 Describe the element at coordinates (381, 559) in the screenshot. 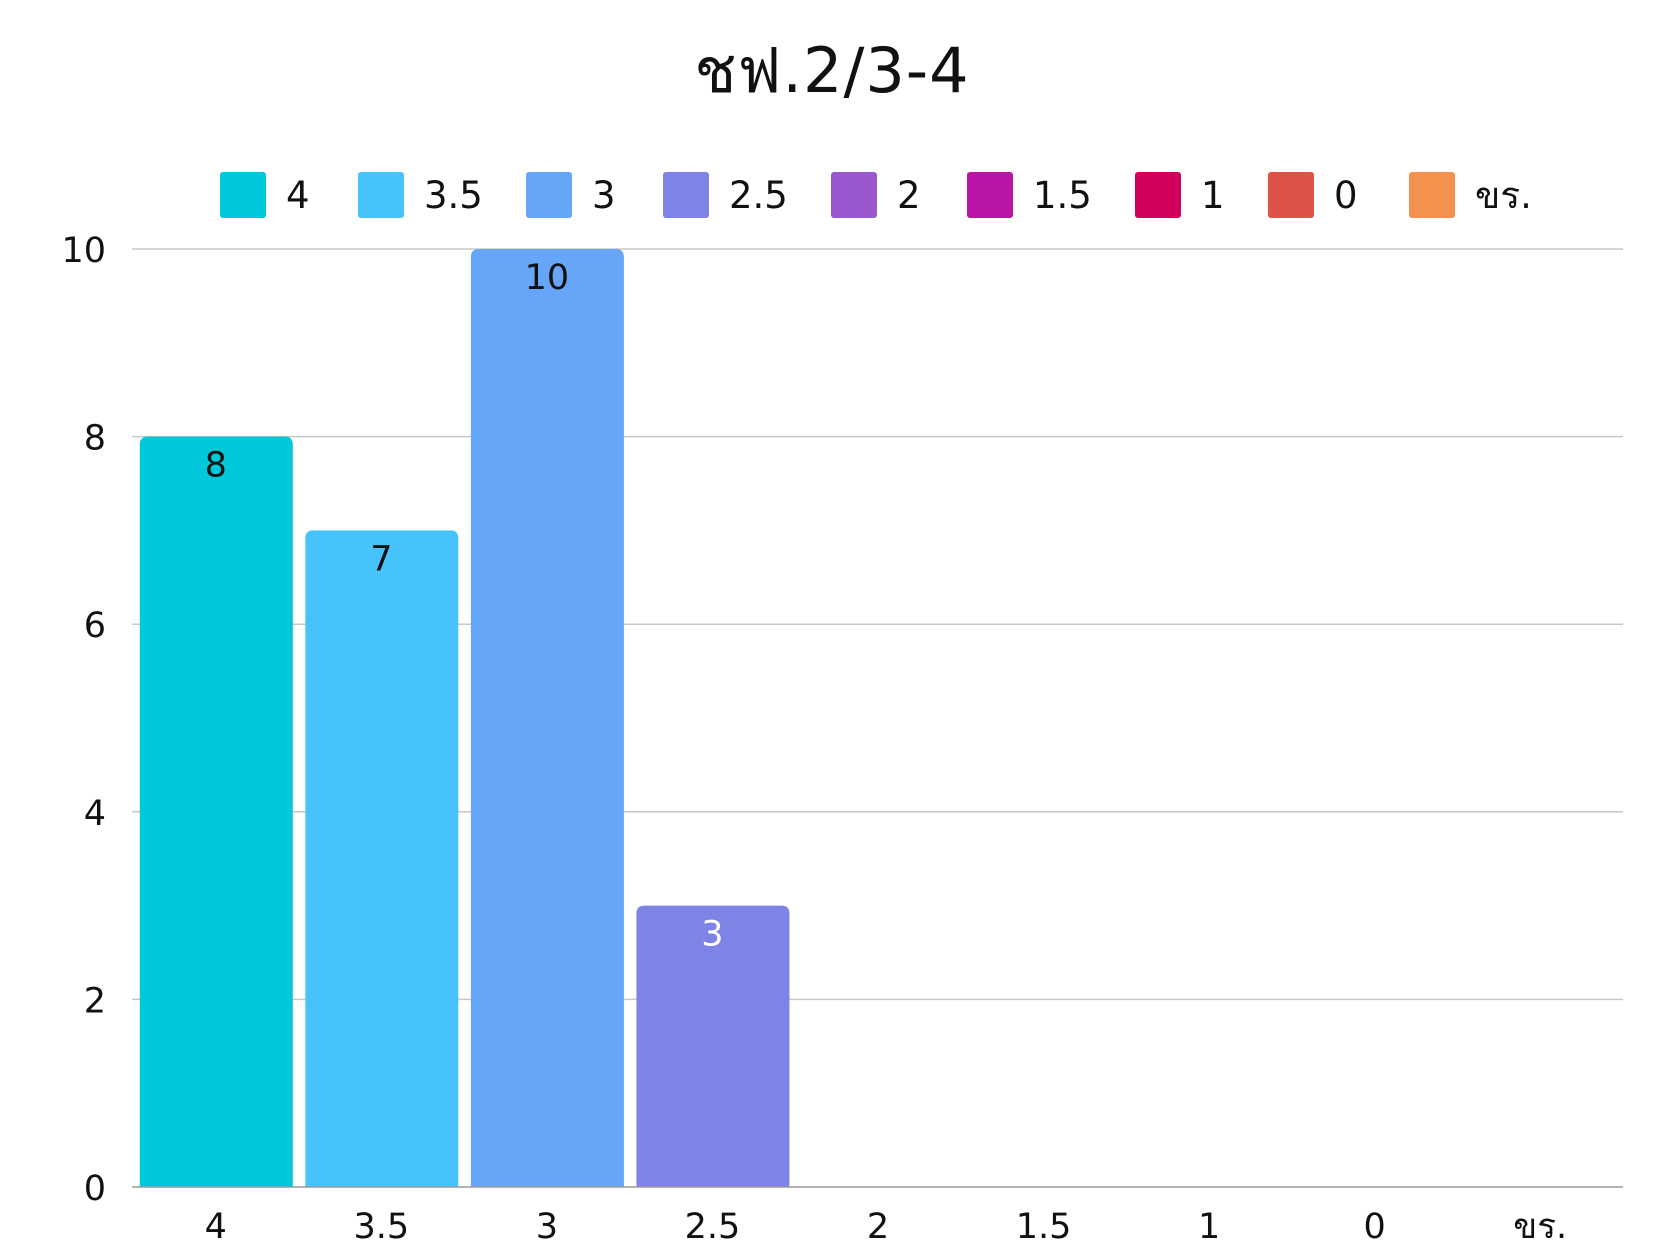

I see `data-label: 7` at that location.